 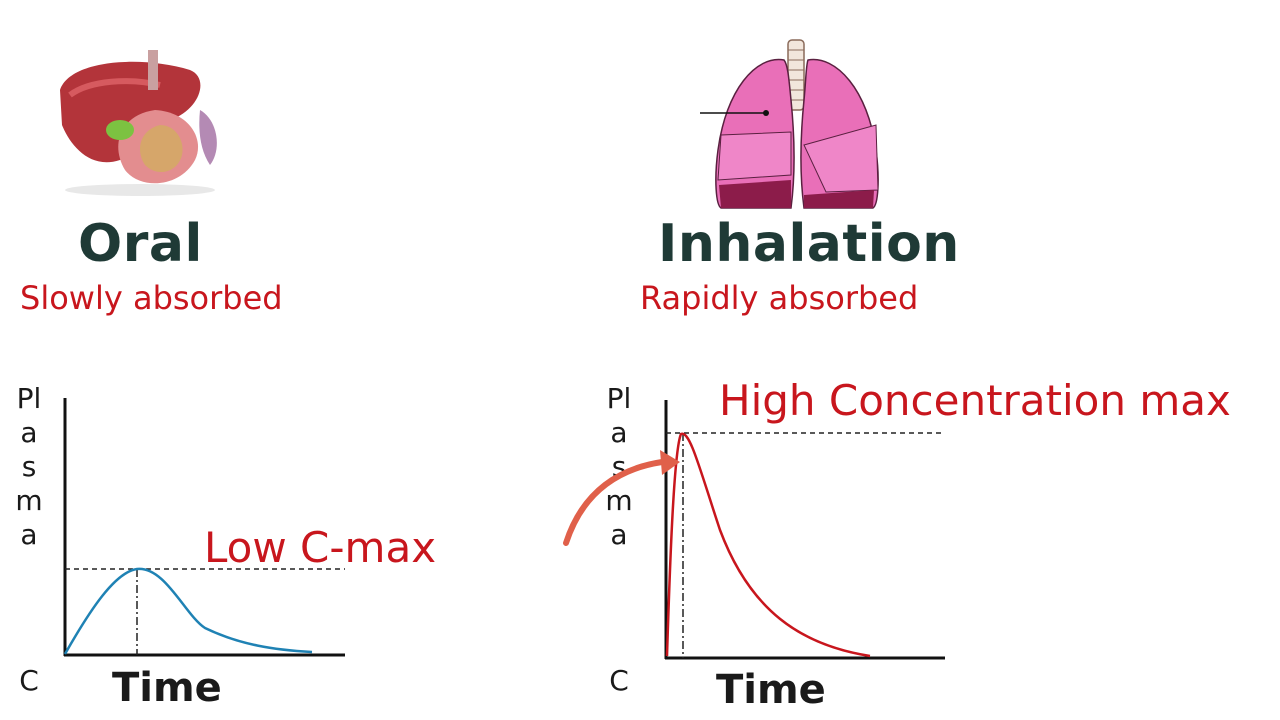 What do you see at coordinates (140, 244) in the screenshot?
I see `oral-title: Oral` at bounding box center [140, 244].